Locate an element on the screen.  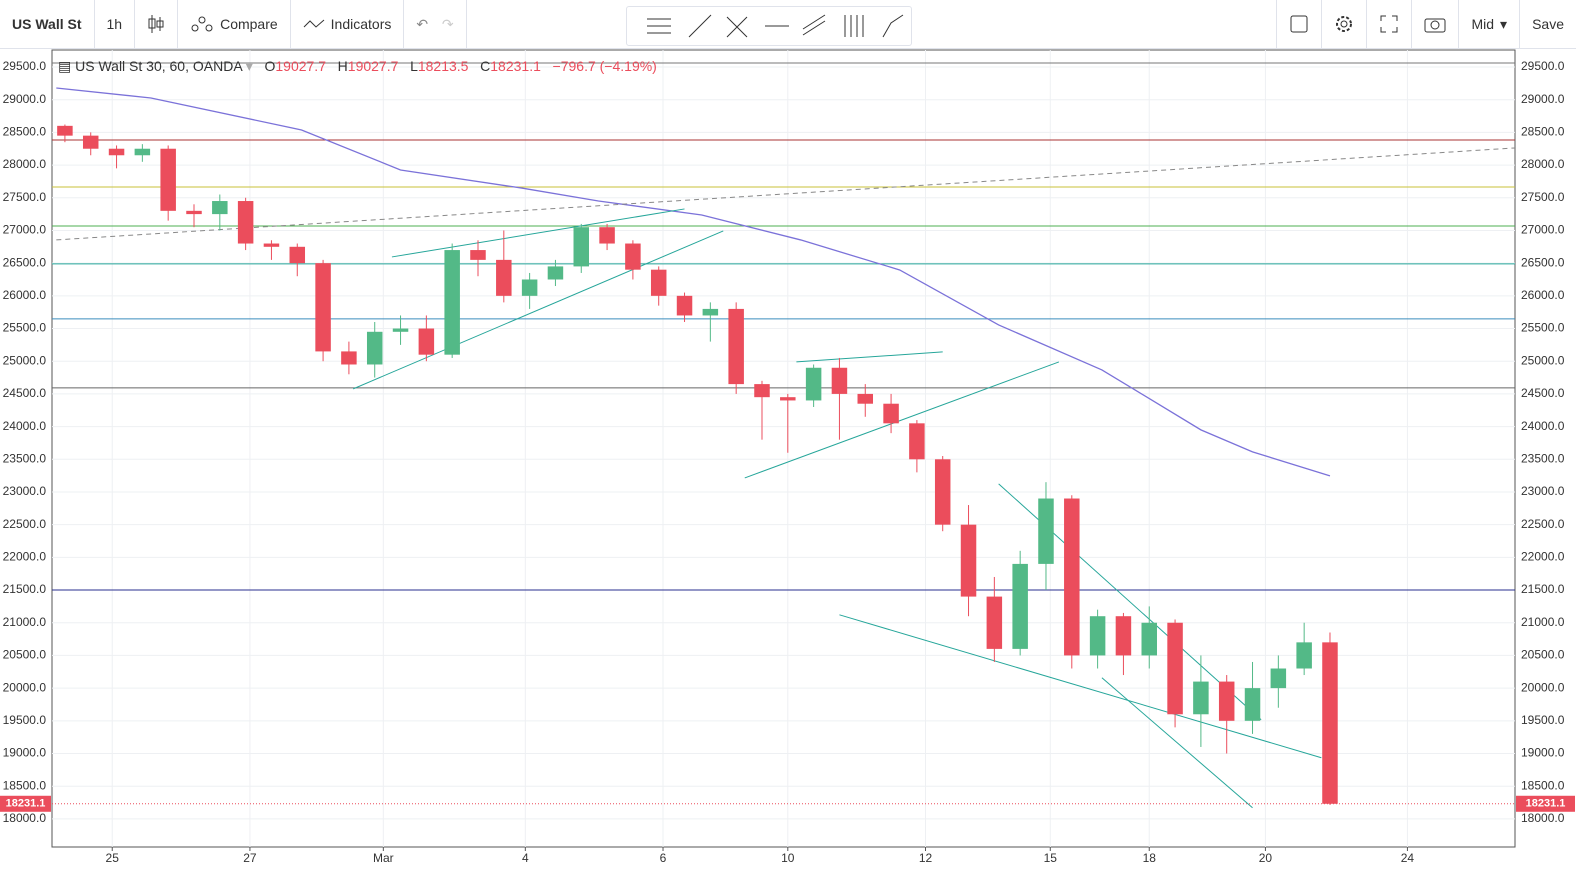
y-tick-label-left: 29000.0 is located at coordinates (25, 99).